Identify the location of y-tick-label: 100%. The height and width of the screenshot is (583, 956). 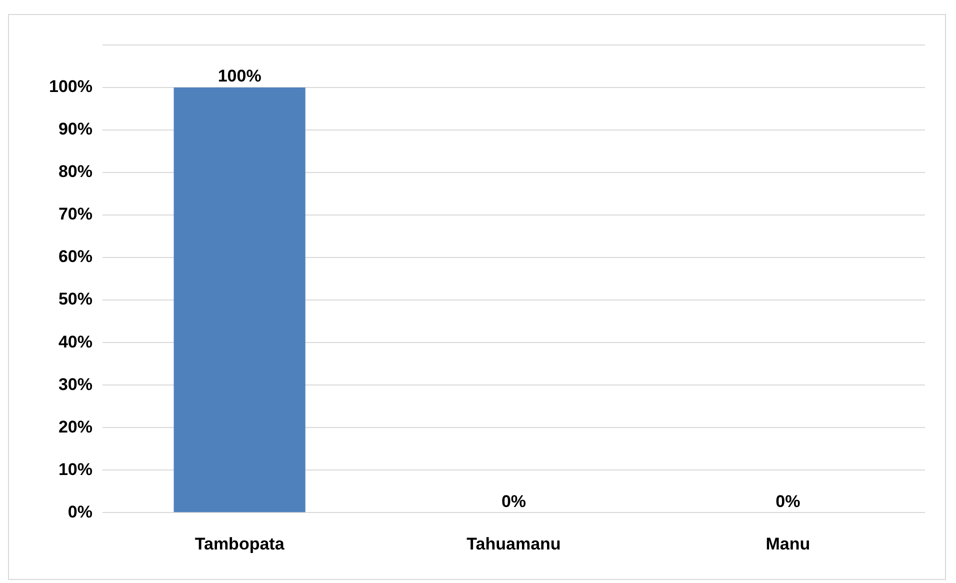
(70, 86).